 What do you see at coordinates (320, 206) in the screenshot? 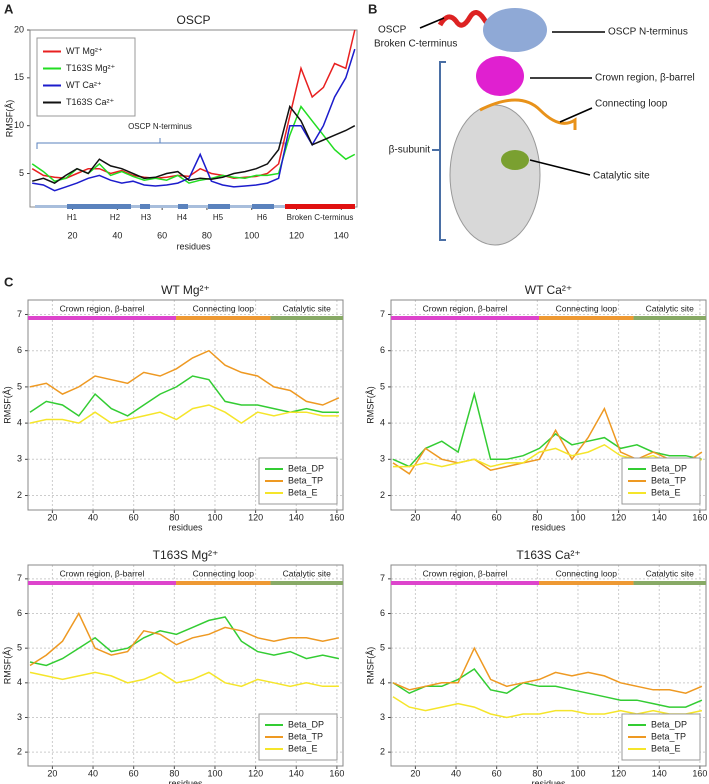
I see `segment-bar` at bounding box center [320, 206].